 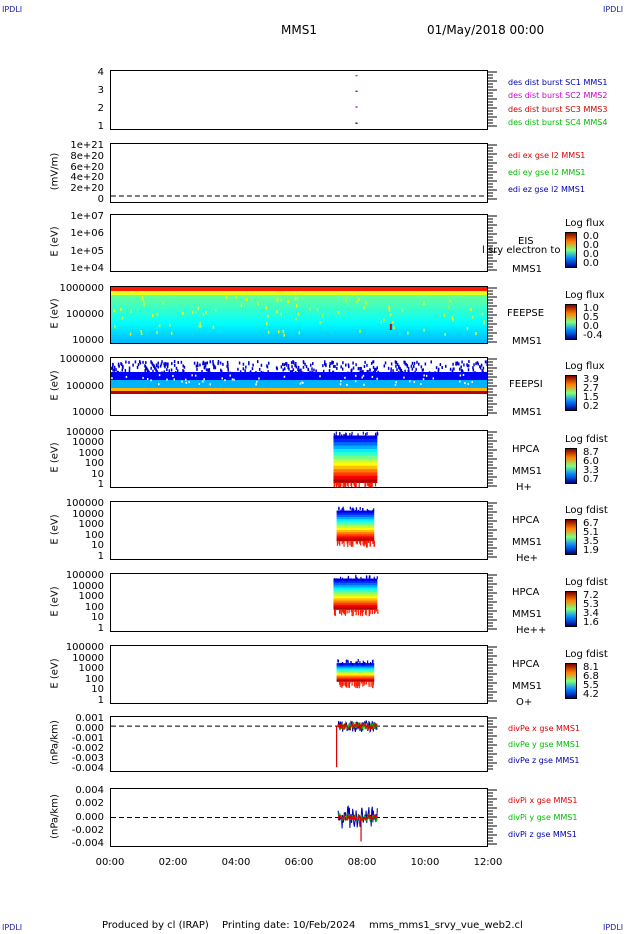 What do you see at coordinates (173, 862) in the screenshot?
I see `x-tick-label: 02:00` at bounding box center [173, 862].